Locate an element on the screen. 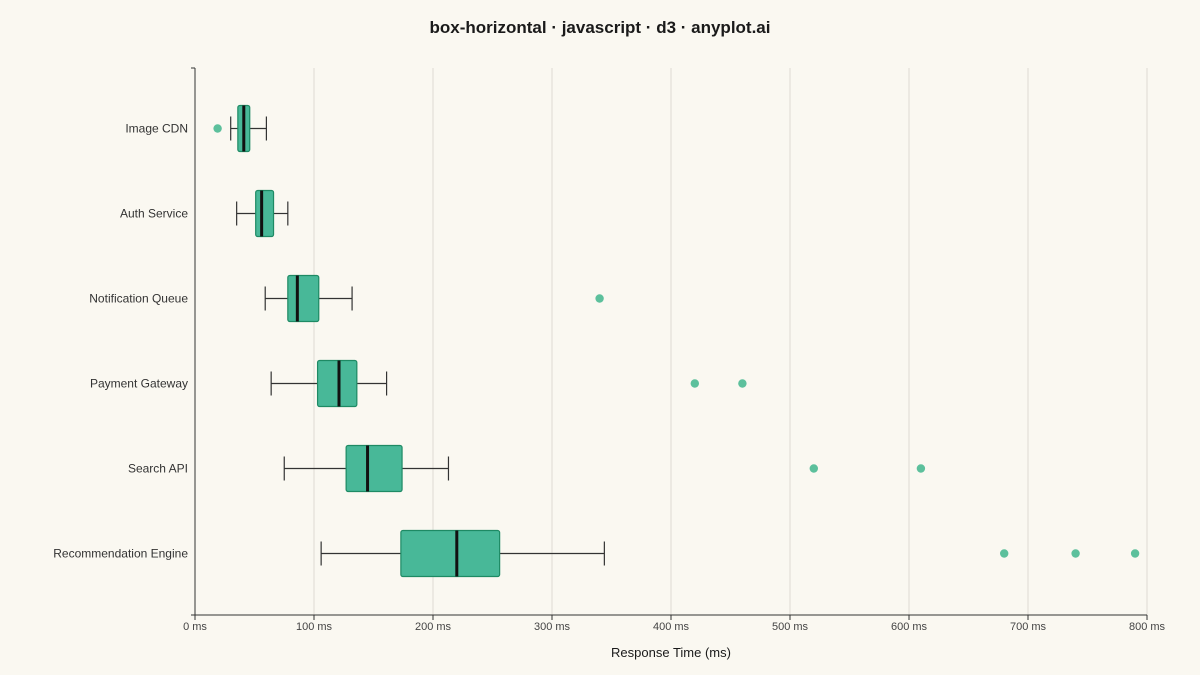  x-tick-label: 700 ms is located at coordinates (1028, 627).